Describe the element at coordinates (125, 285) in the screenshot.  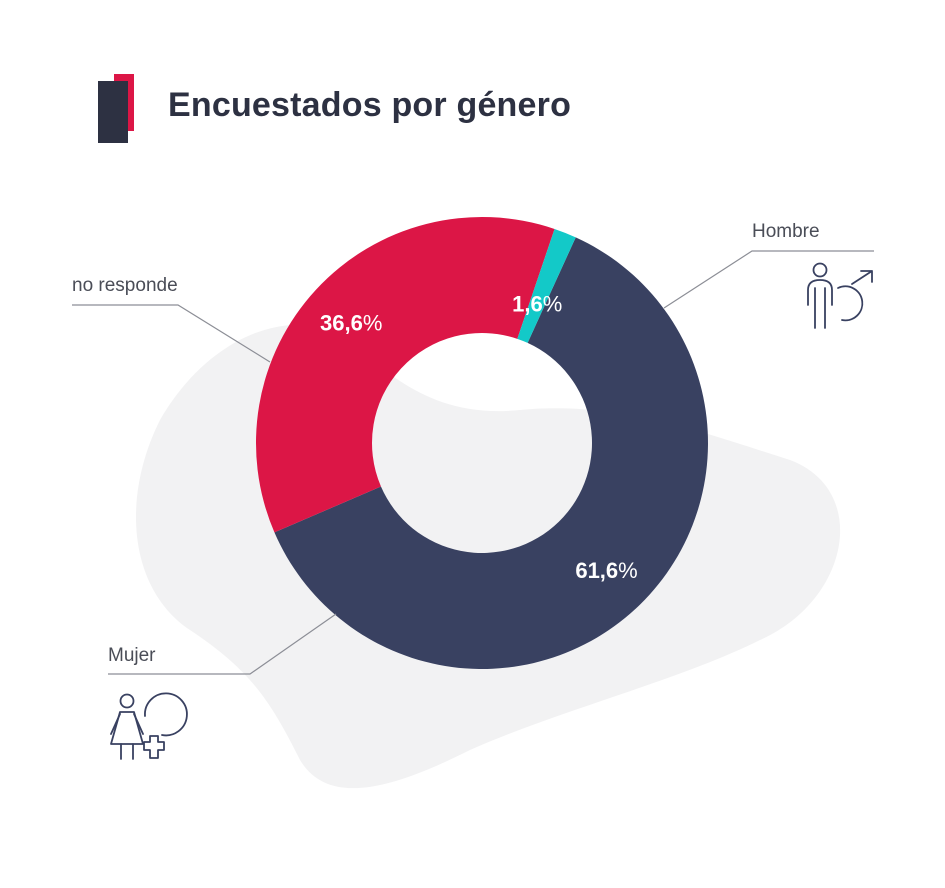
I see `category-label-no-responde: no responde` at that location.